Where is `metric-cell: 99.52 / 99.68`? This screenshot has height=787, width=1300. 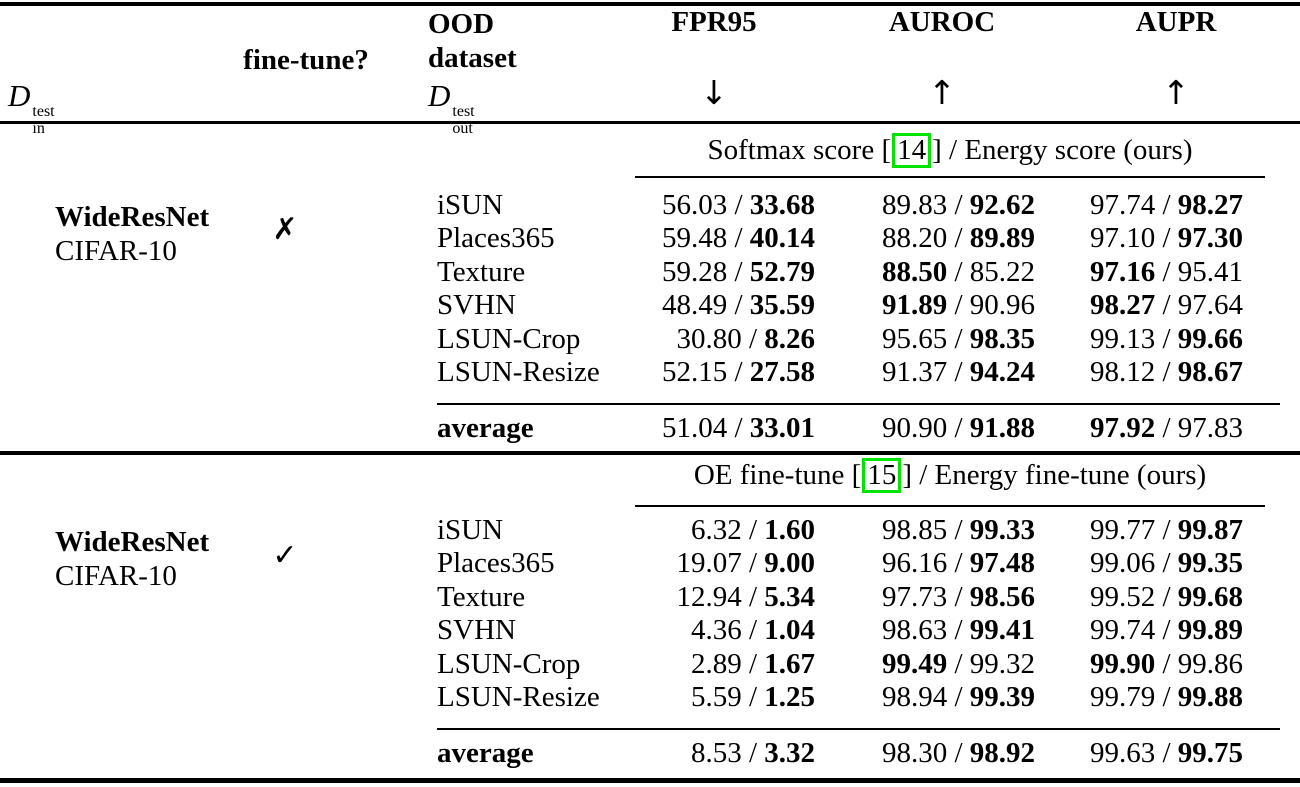
metric-cell: 99.52 / 99.68 is located at coordinates (1139, 597).